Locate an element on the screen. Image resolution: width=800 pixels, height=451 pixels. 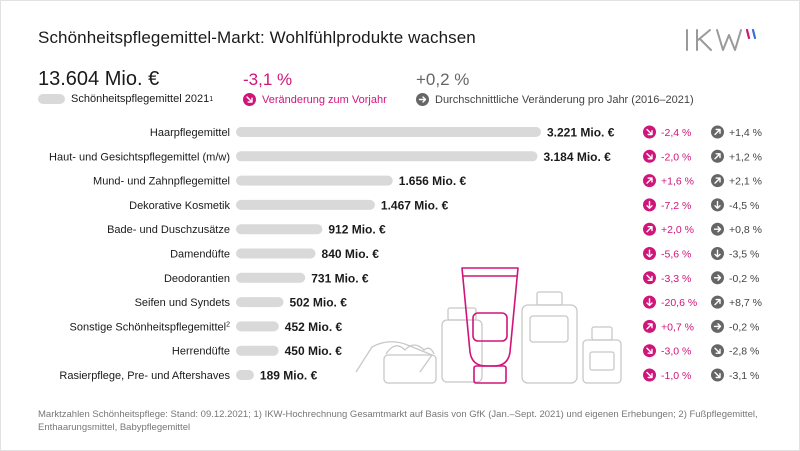
bar-value-label: 3.184 Mio. € is located at coordinates (577, 157).